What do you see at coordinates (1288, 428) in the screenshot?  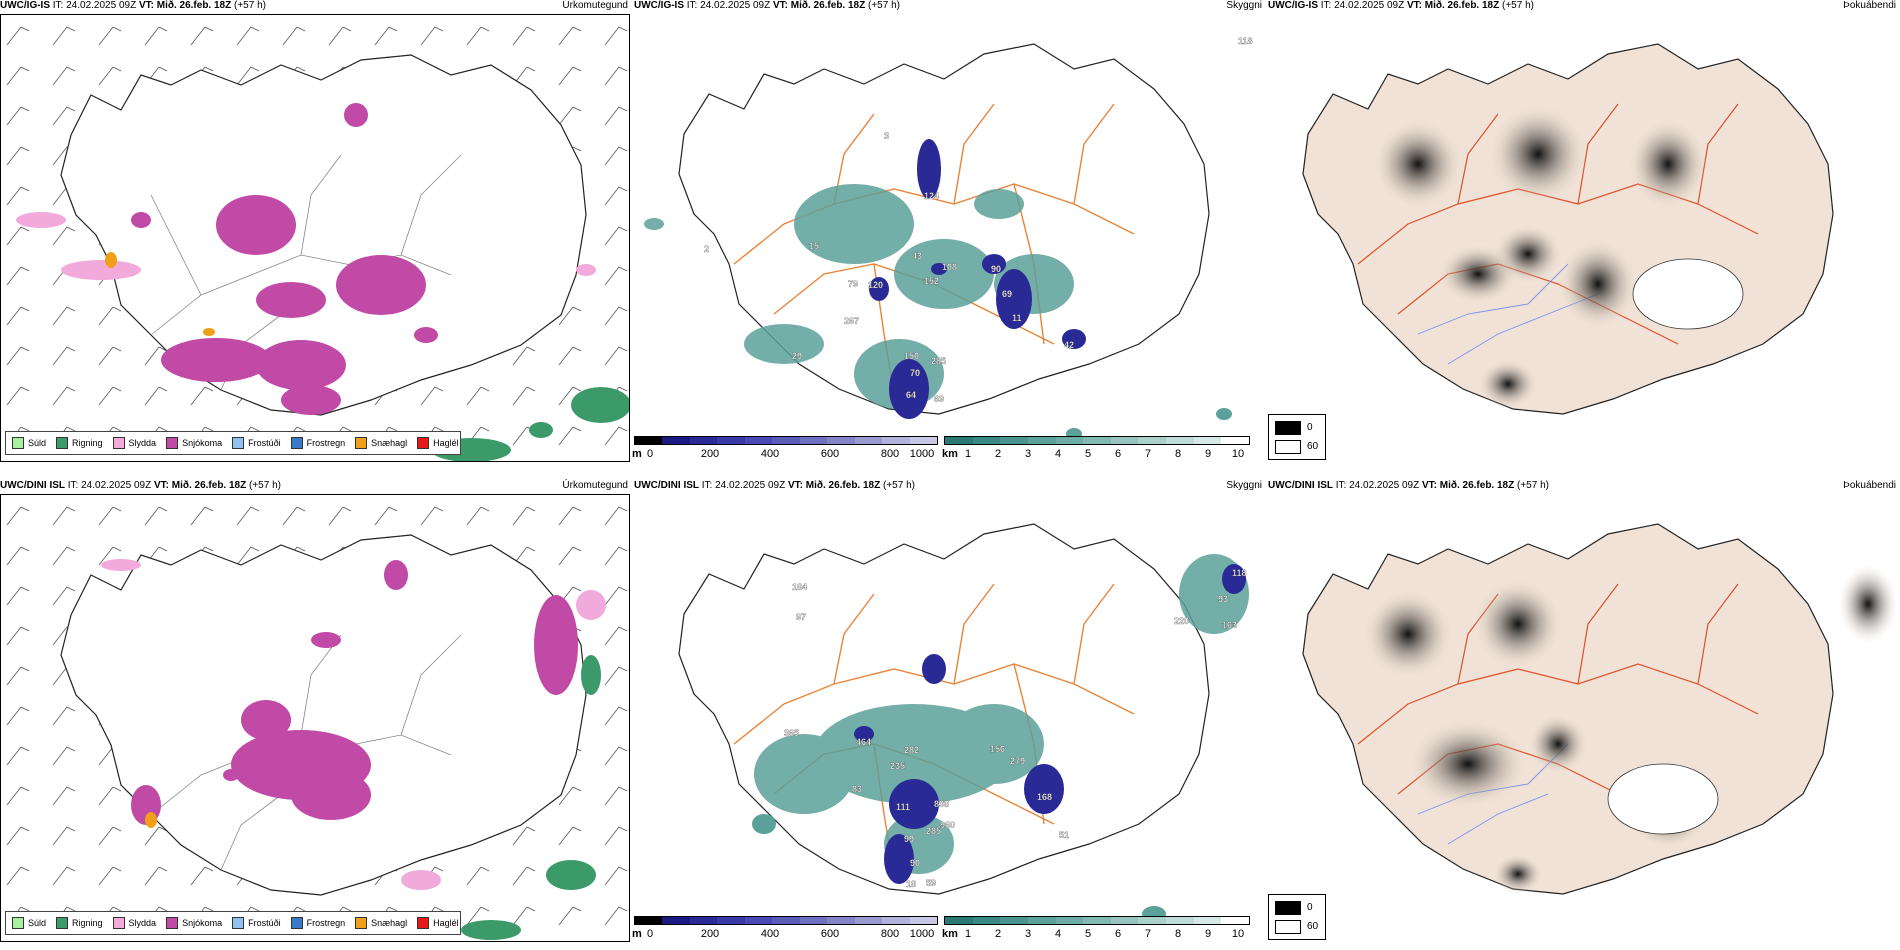 I see `fog-swatch-high` at bounding box center [1288, 428].